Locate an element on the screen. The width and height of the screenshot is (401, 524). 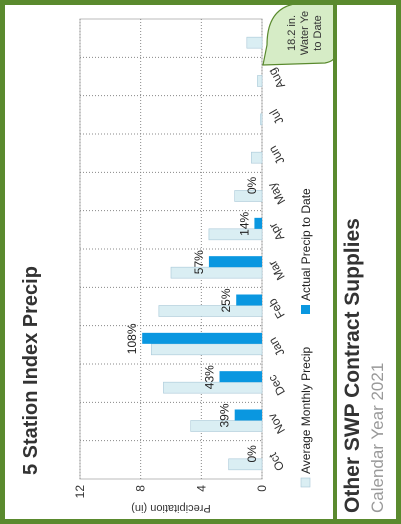
x-tick-label: Jul is located at coordinates (277, 117).